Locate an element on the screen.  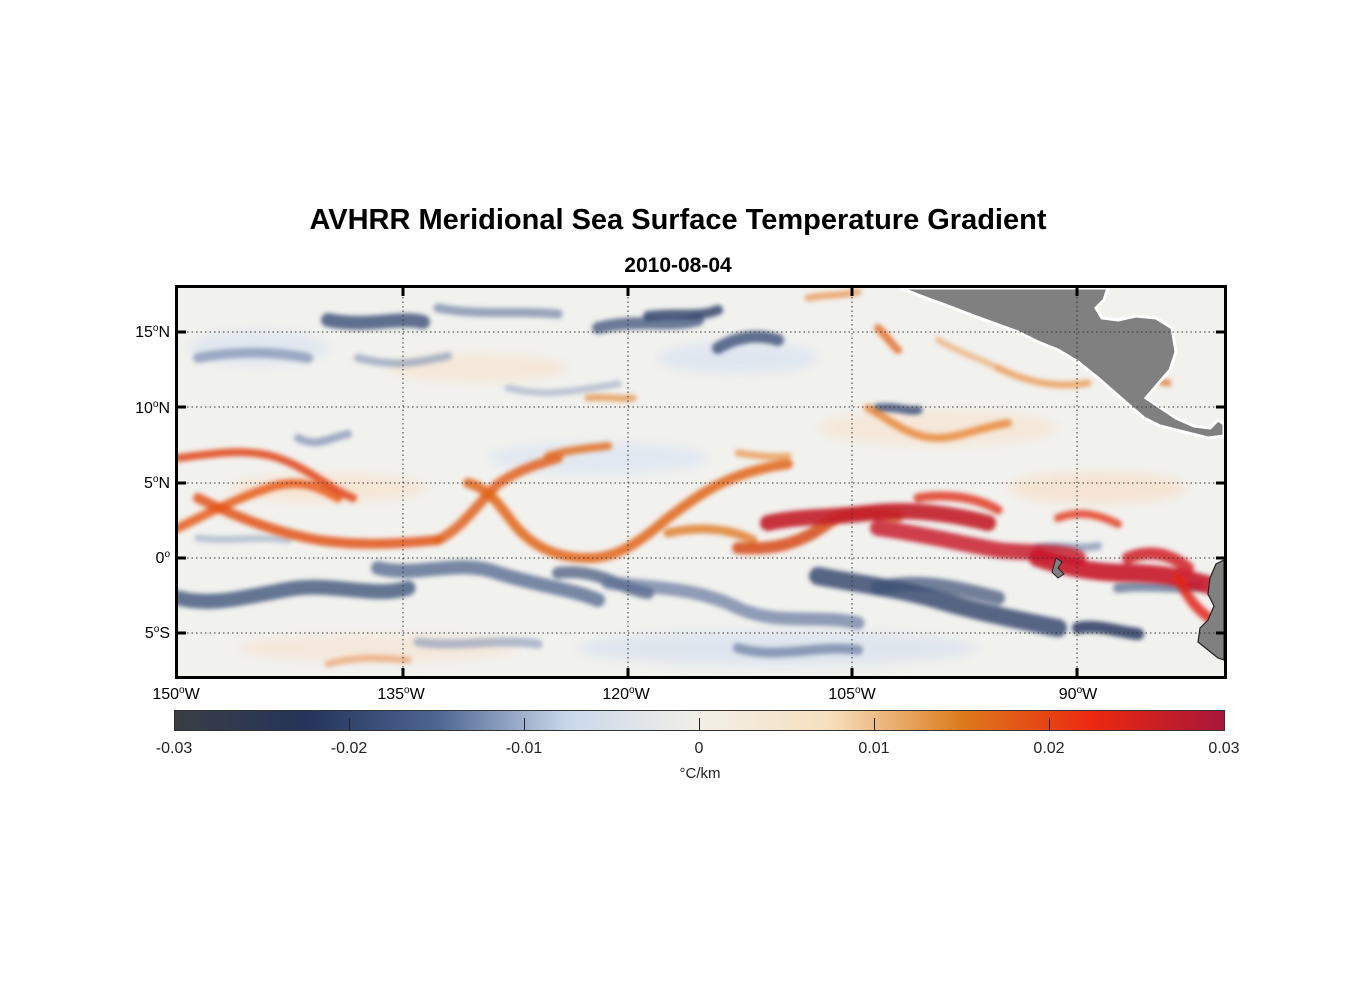
lon-label-150w: 150oW is located at coordinates (176, 694).